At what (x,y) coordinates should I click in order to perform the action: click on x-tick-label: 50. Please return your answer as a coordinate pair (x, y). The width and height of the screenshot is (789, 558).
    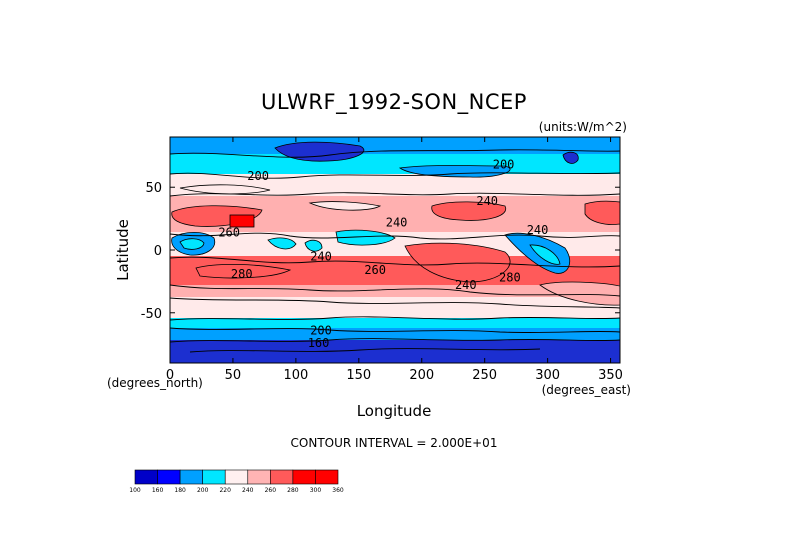
    Looking at the image, I should click on (233, 375).